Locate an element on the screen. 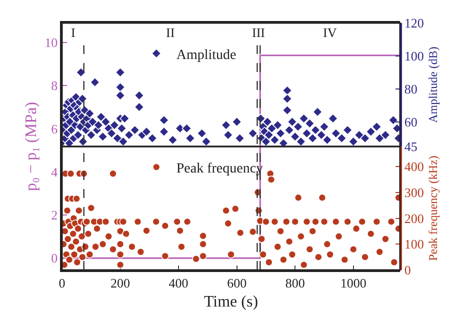 This screenshot has height=334, width=474. y-tick-label: 8 is located at coordinates (54, 86).